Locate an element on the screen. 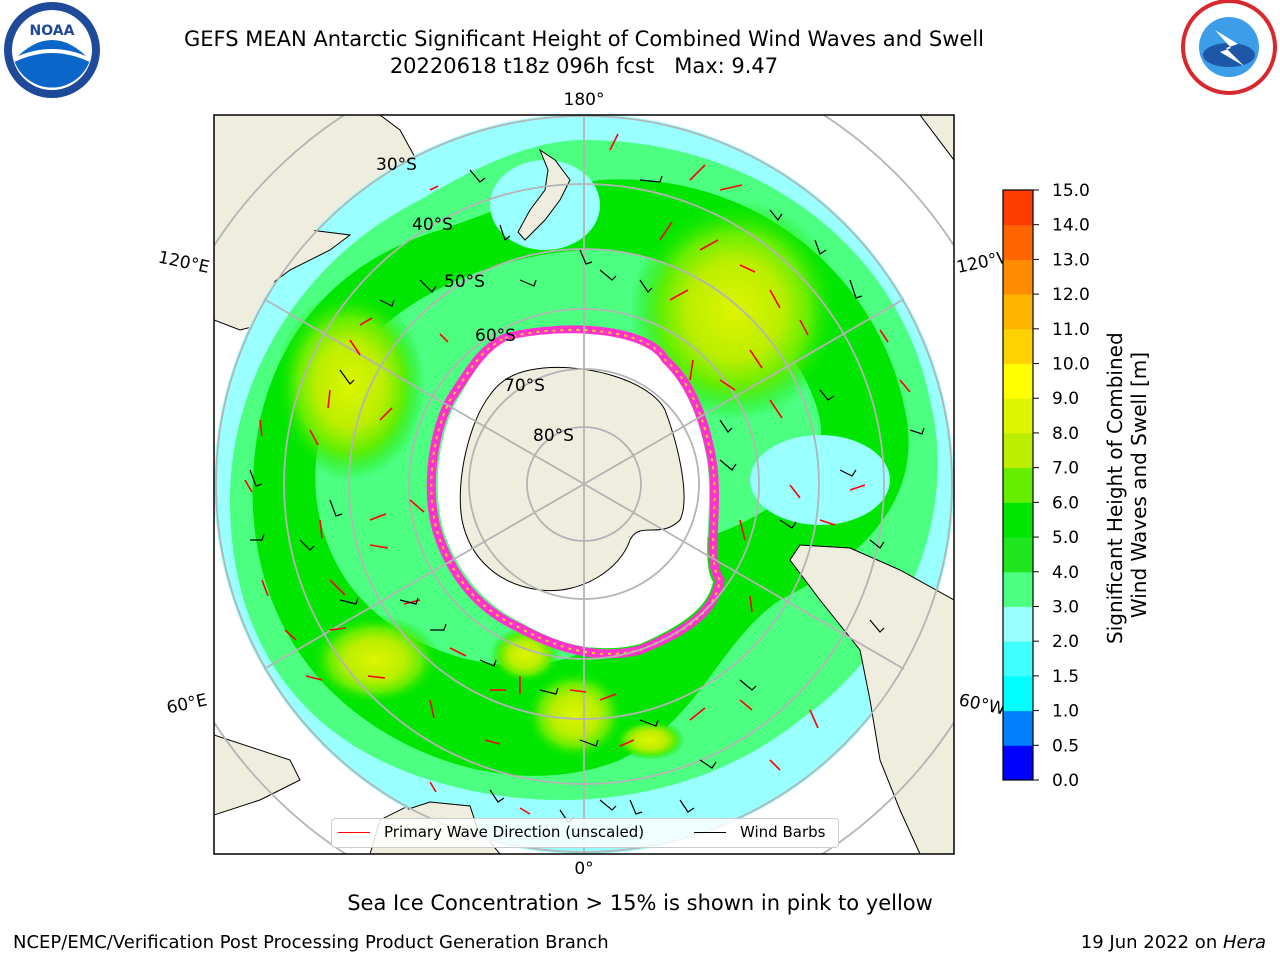 This screenshot has height=960, width=1280. colorbar-tick-label: 15.0 is located at coordinates (1071, 191).